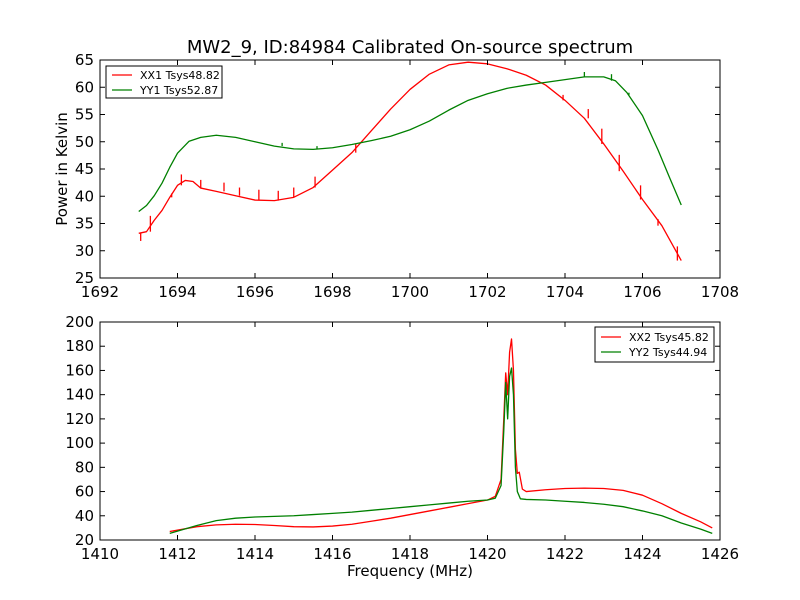 Image resolution: width=800 pixels, height=600 pixels. Describe the element at coordinates (177, 292) in the screenshot. I see `top-x-tick-label-1: 1694` at that location.